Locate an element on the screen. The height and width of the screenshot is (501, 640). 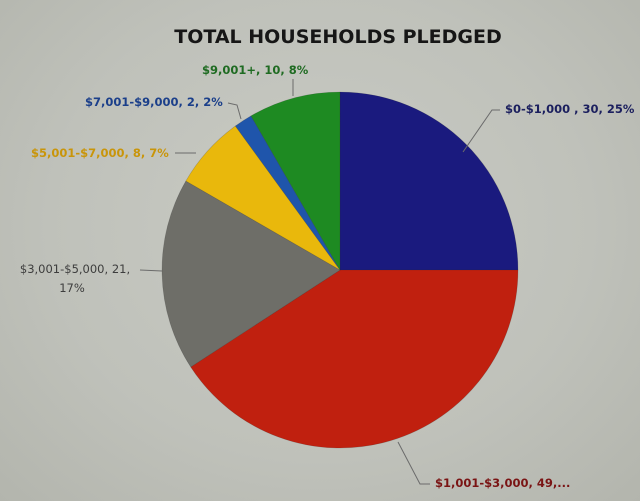
data-label-3001-5000-line1: $3,001-$5,000, 21, is located at coordinates (75, 269).